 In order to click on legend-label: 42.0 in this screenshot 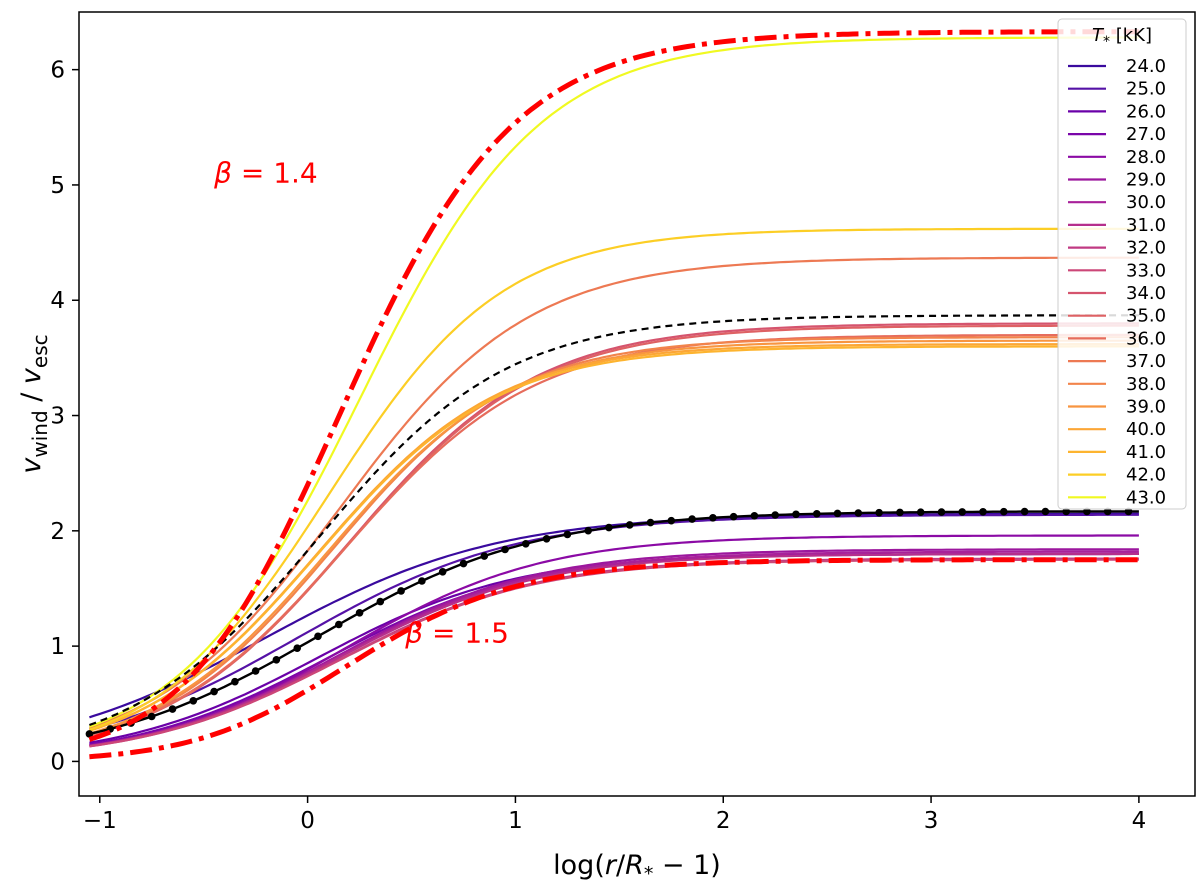, I will do `click(1146, 475)`.